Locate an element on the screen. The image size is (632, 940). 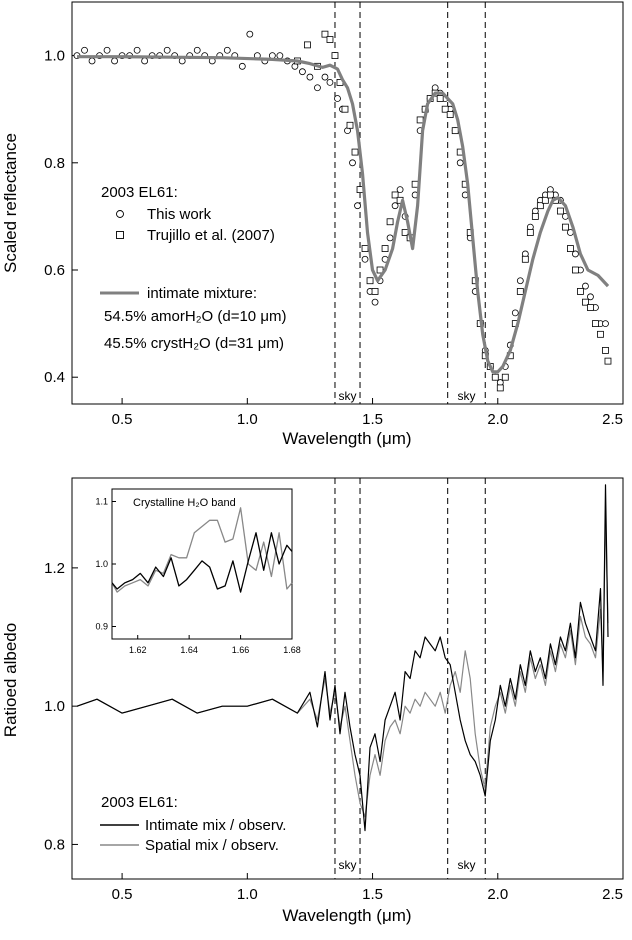
inset-title: Crystalline H₂O band is located at coordinates (184, 503).